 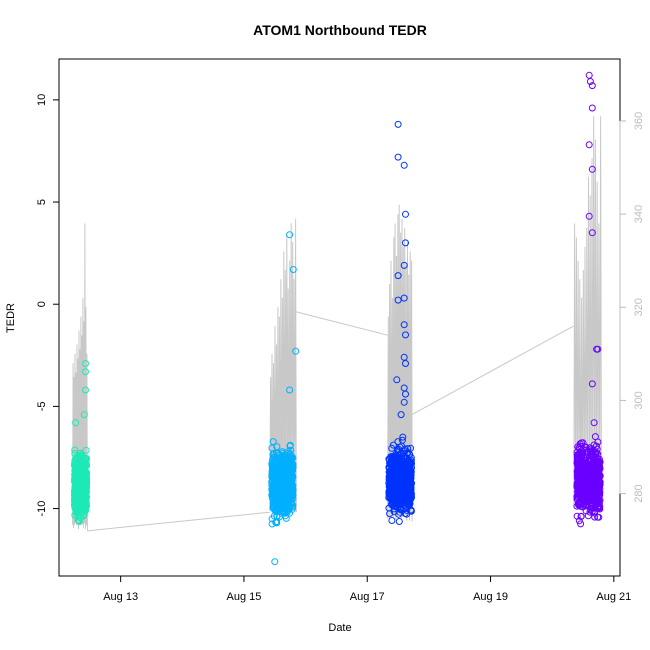 I want to click on x-tick-label: Aug 15, so click(x=244, y=597).